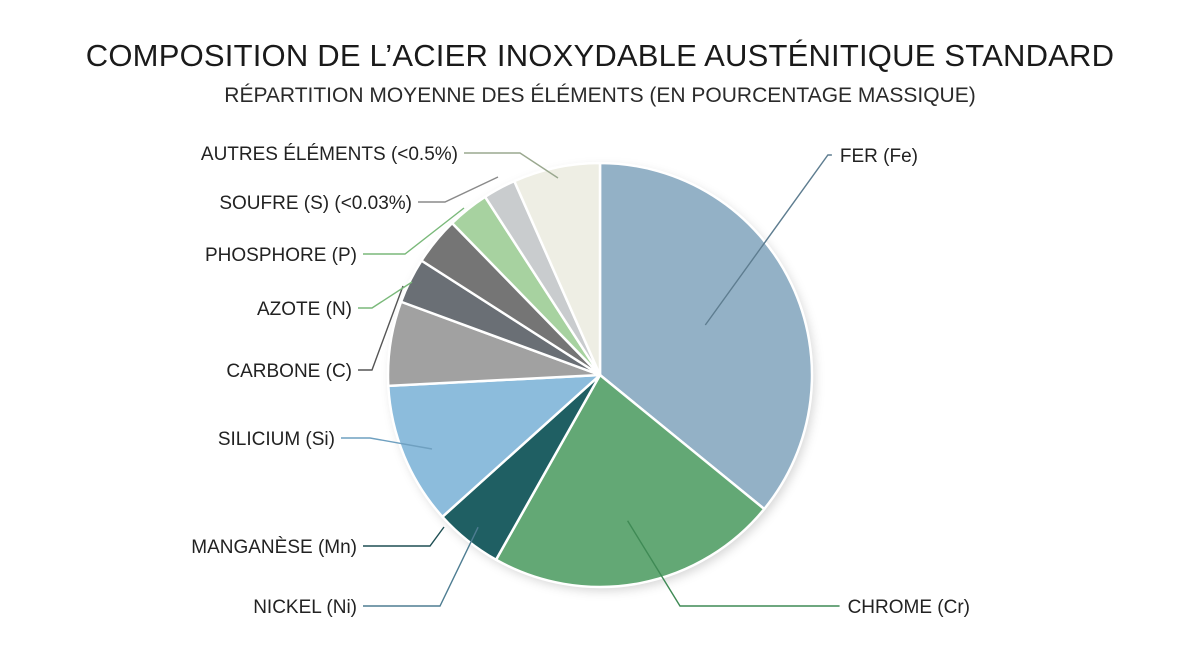  I want to click on leader-line-carbone-c, so click(381, 328).